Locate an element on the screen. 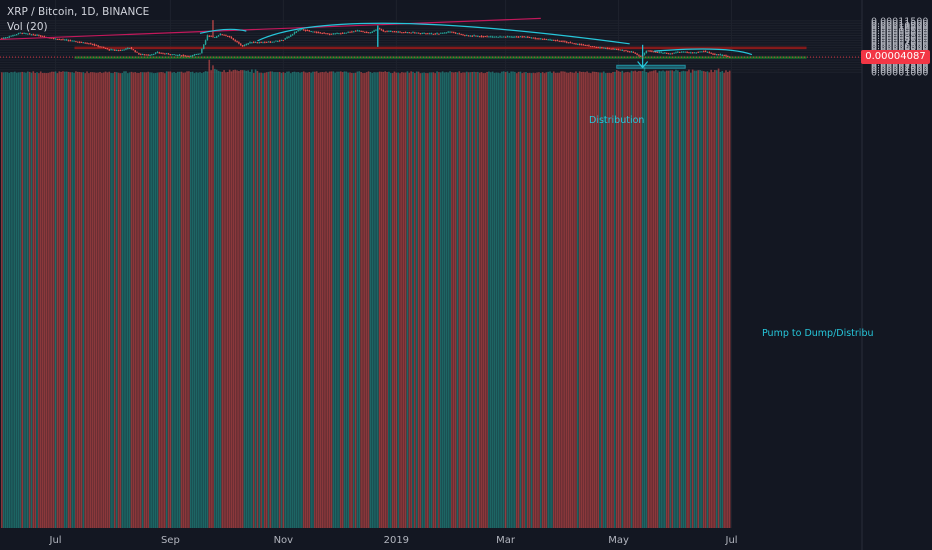 This screenshot has width=932, height=550. x-tick-label: 2019 is located at coordinates (396, 540).